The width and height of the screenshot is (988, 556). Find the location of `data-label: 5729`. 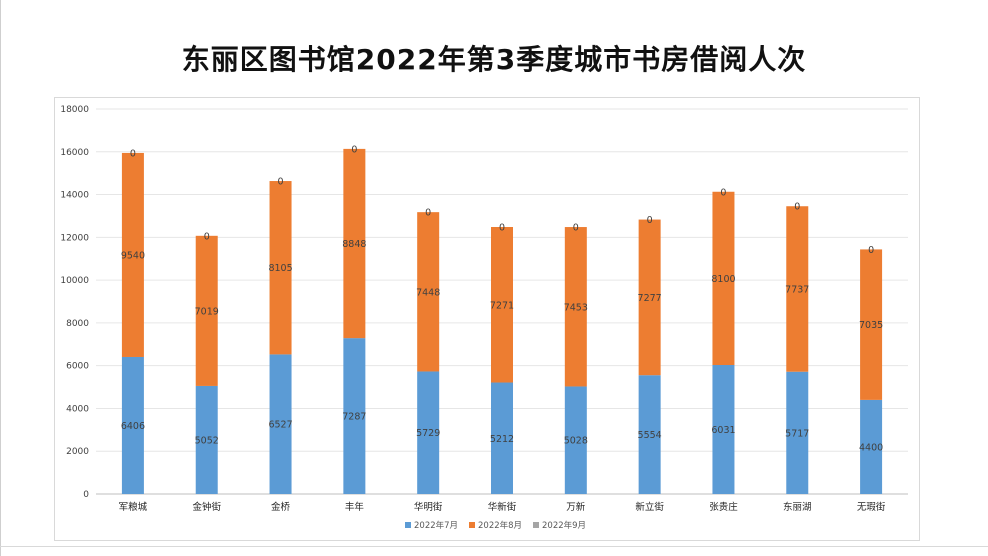

data-label: 5729 is located at coordinates (428, 433).